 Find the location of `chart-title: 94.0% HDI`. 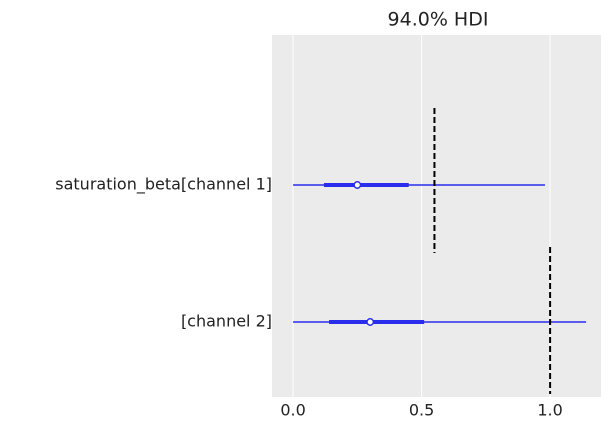

chart-title: 94.0% HDI is located at coordinates (438, 20).